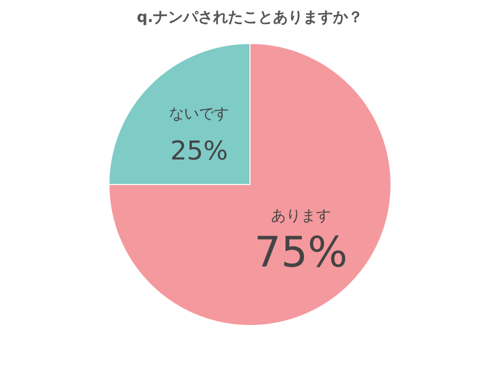 This screenshot has width=500, height=366. I want to click on chart-title: q.ナンパされたことありますか？, so click(250, 17).